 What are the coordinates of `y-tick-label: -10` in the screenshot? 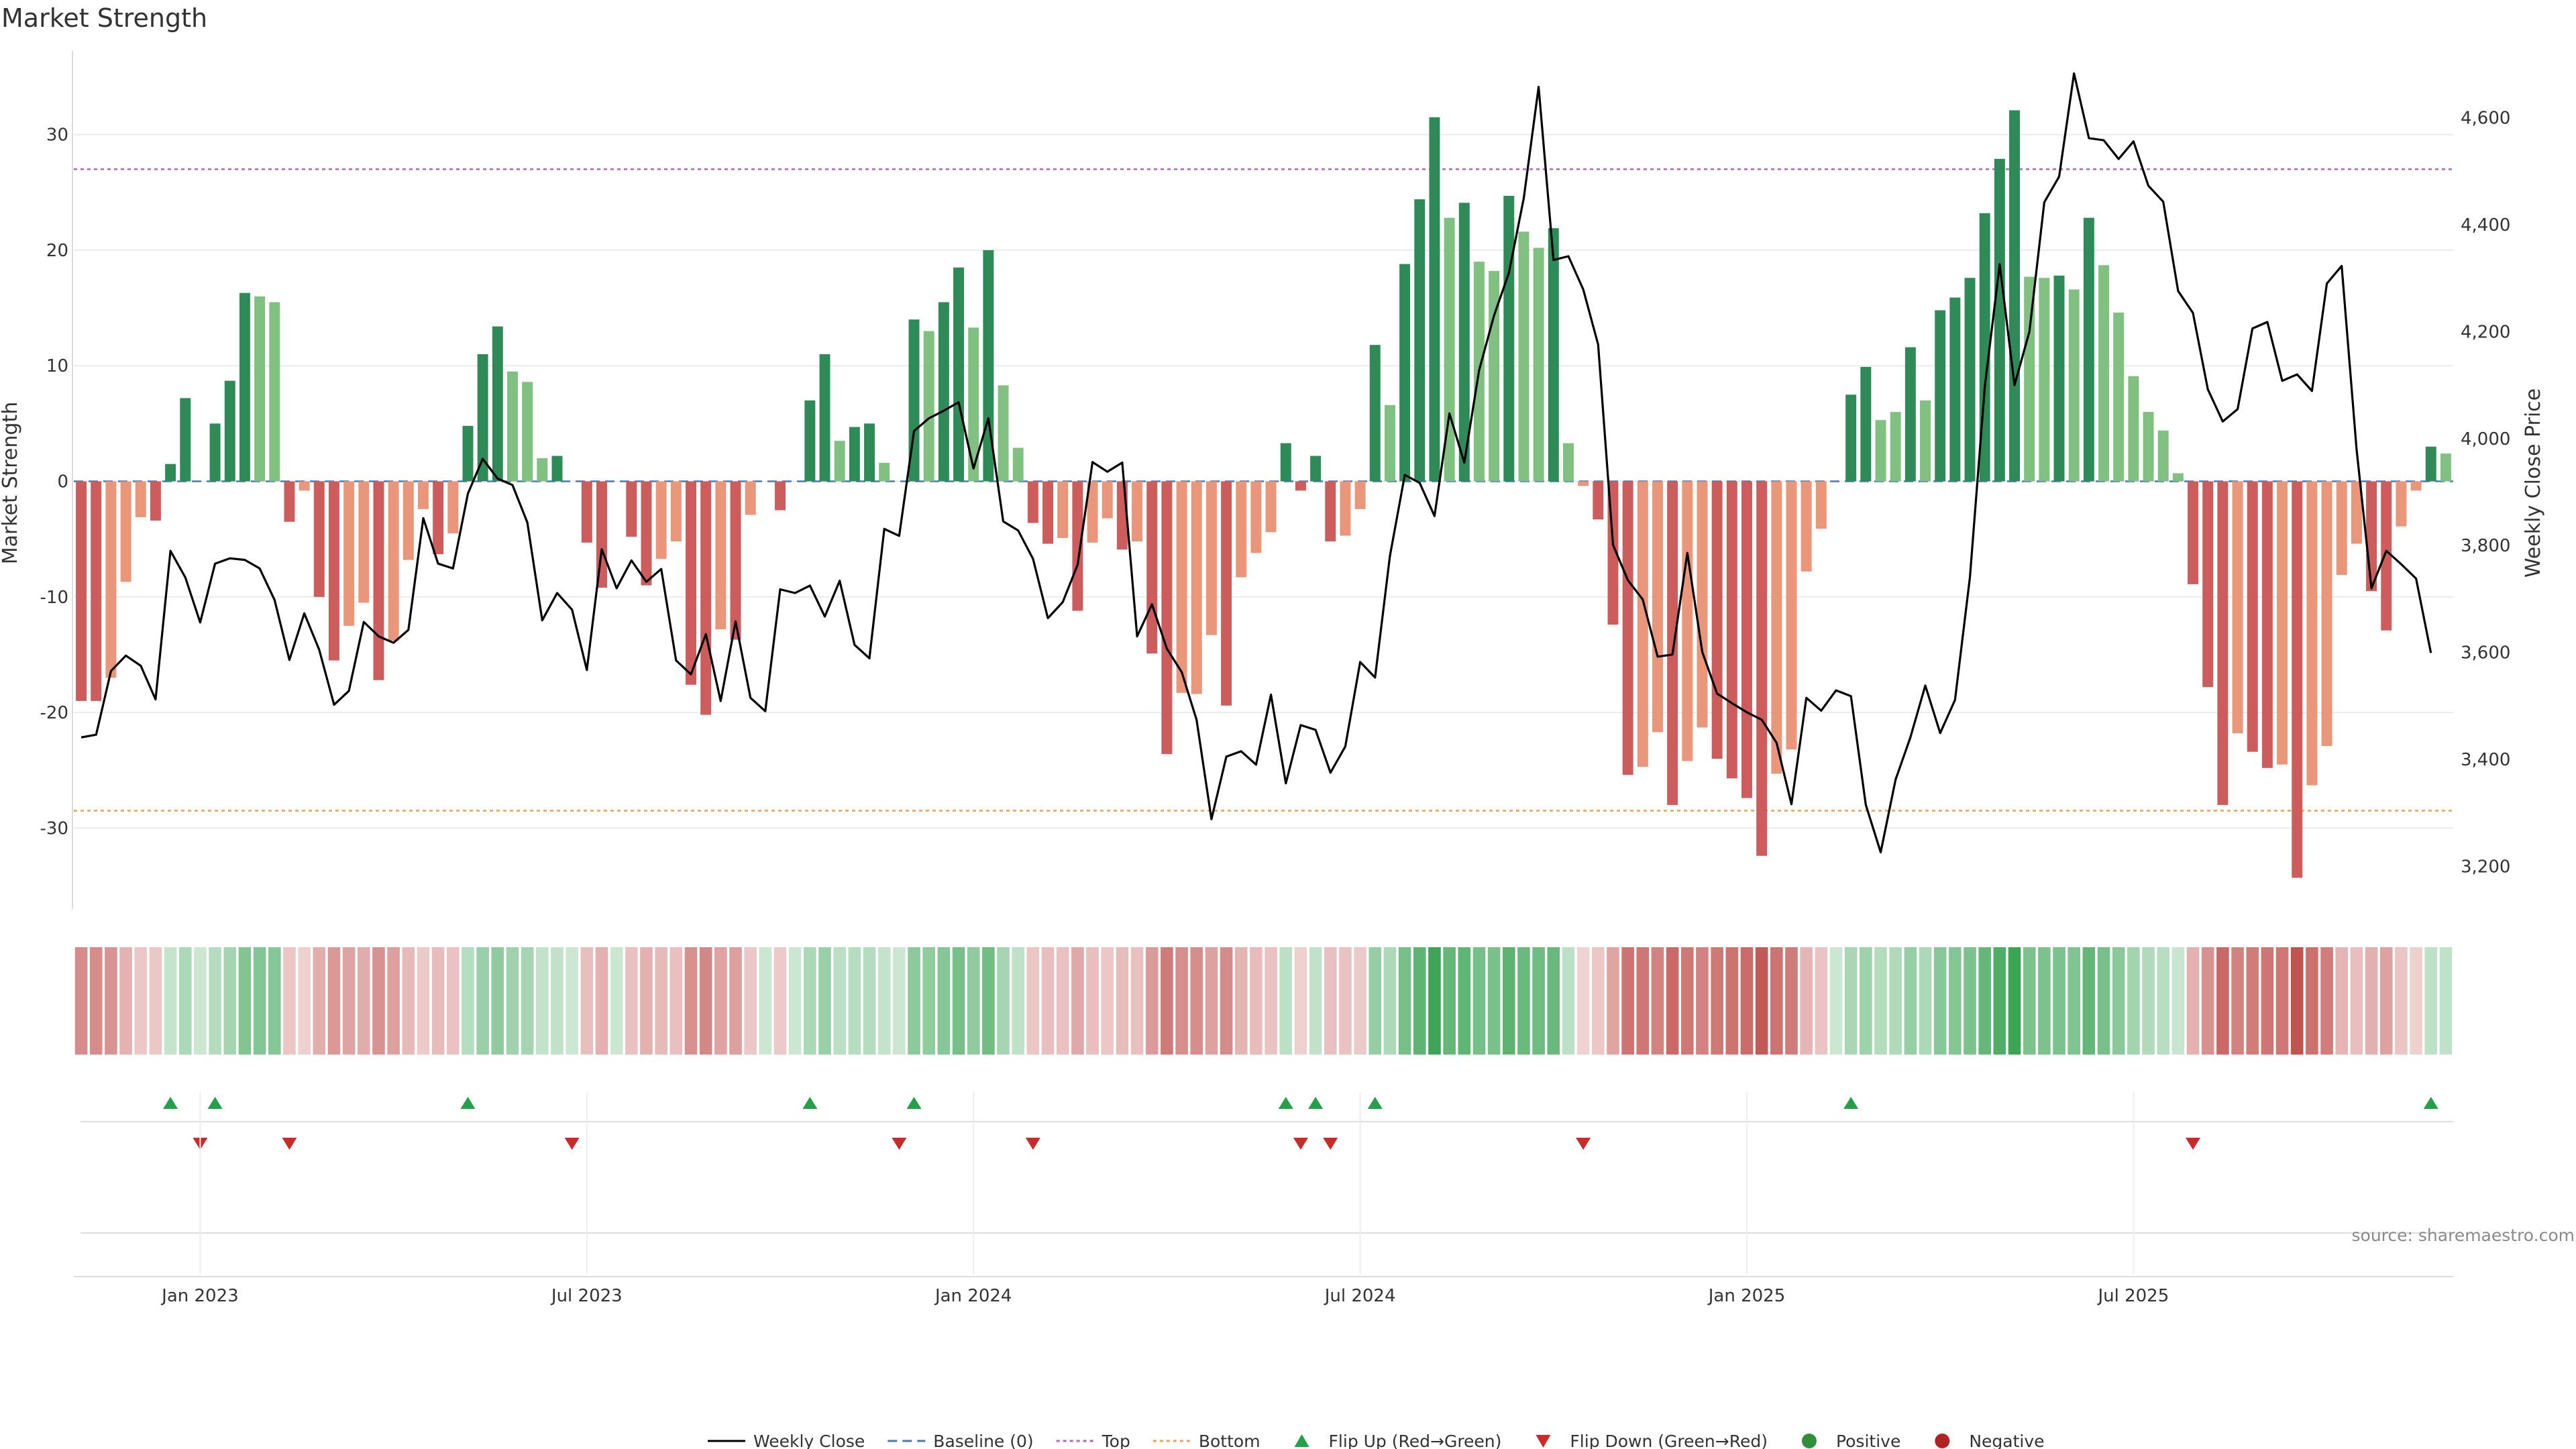 It's located at (54, 598).